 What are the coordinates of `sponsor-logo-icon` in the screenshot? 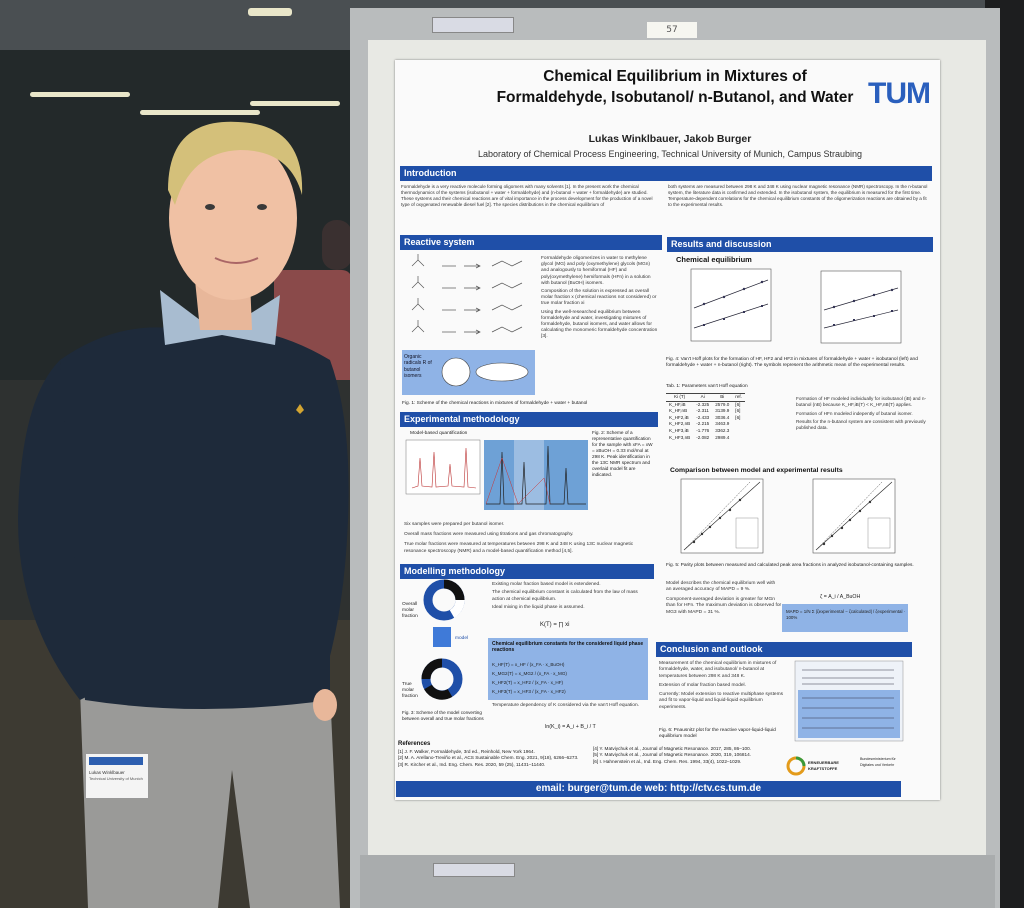 It's located at (796, 766).